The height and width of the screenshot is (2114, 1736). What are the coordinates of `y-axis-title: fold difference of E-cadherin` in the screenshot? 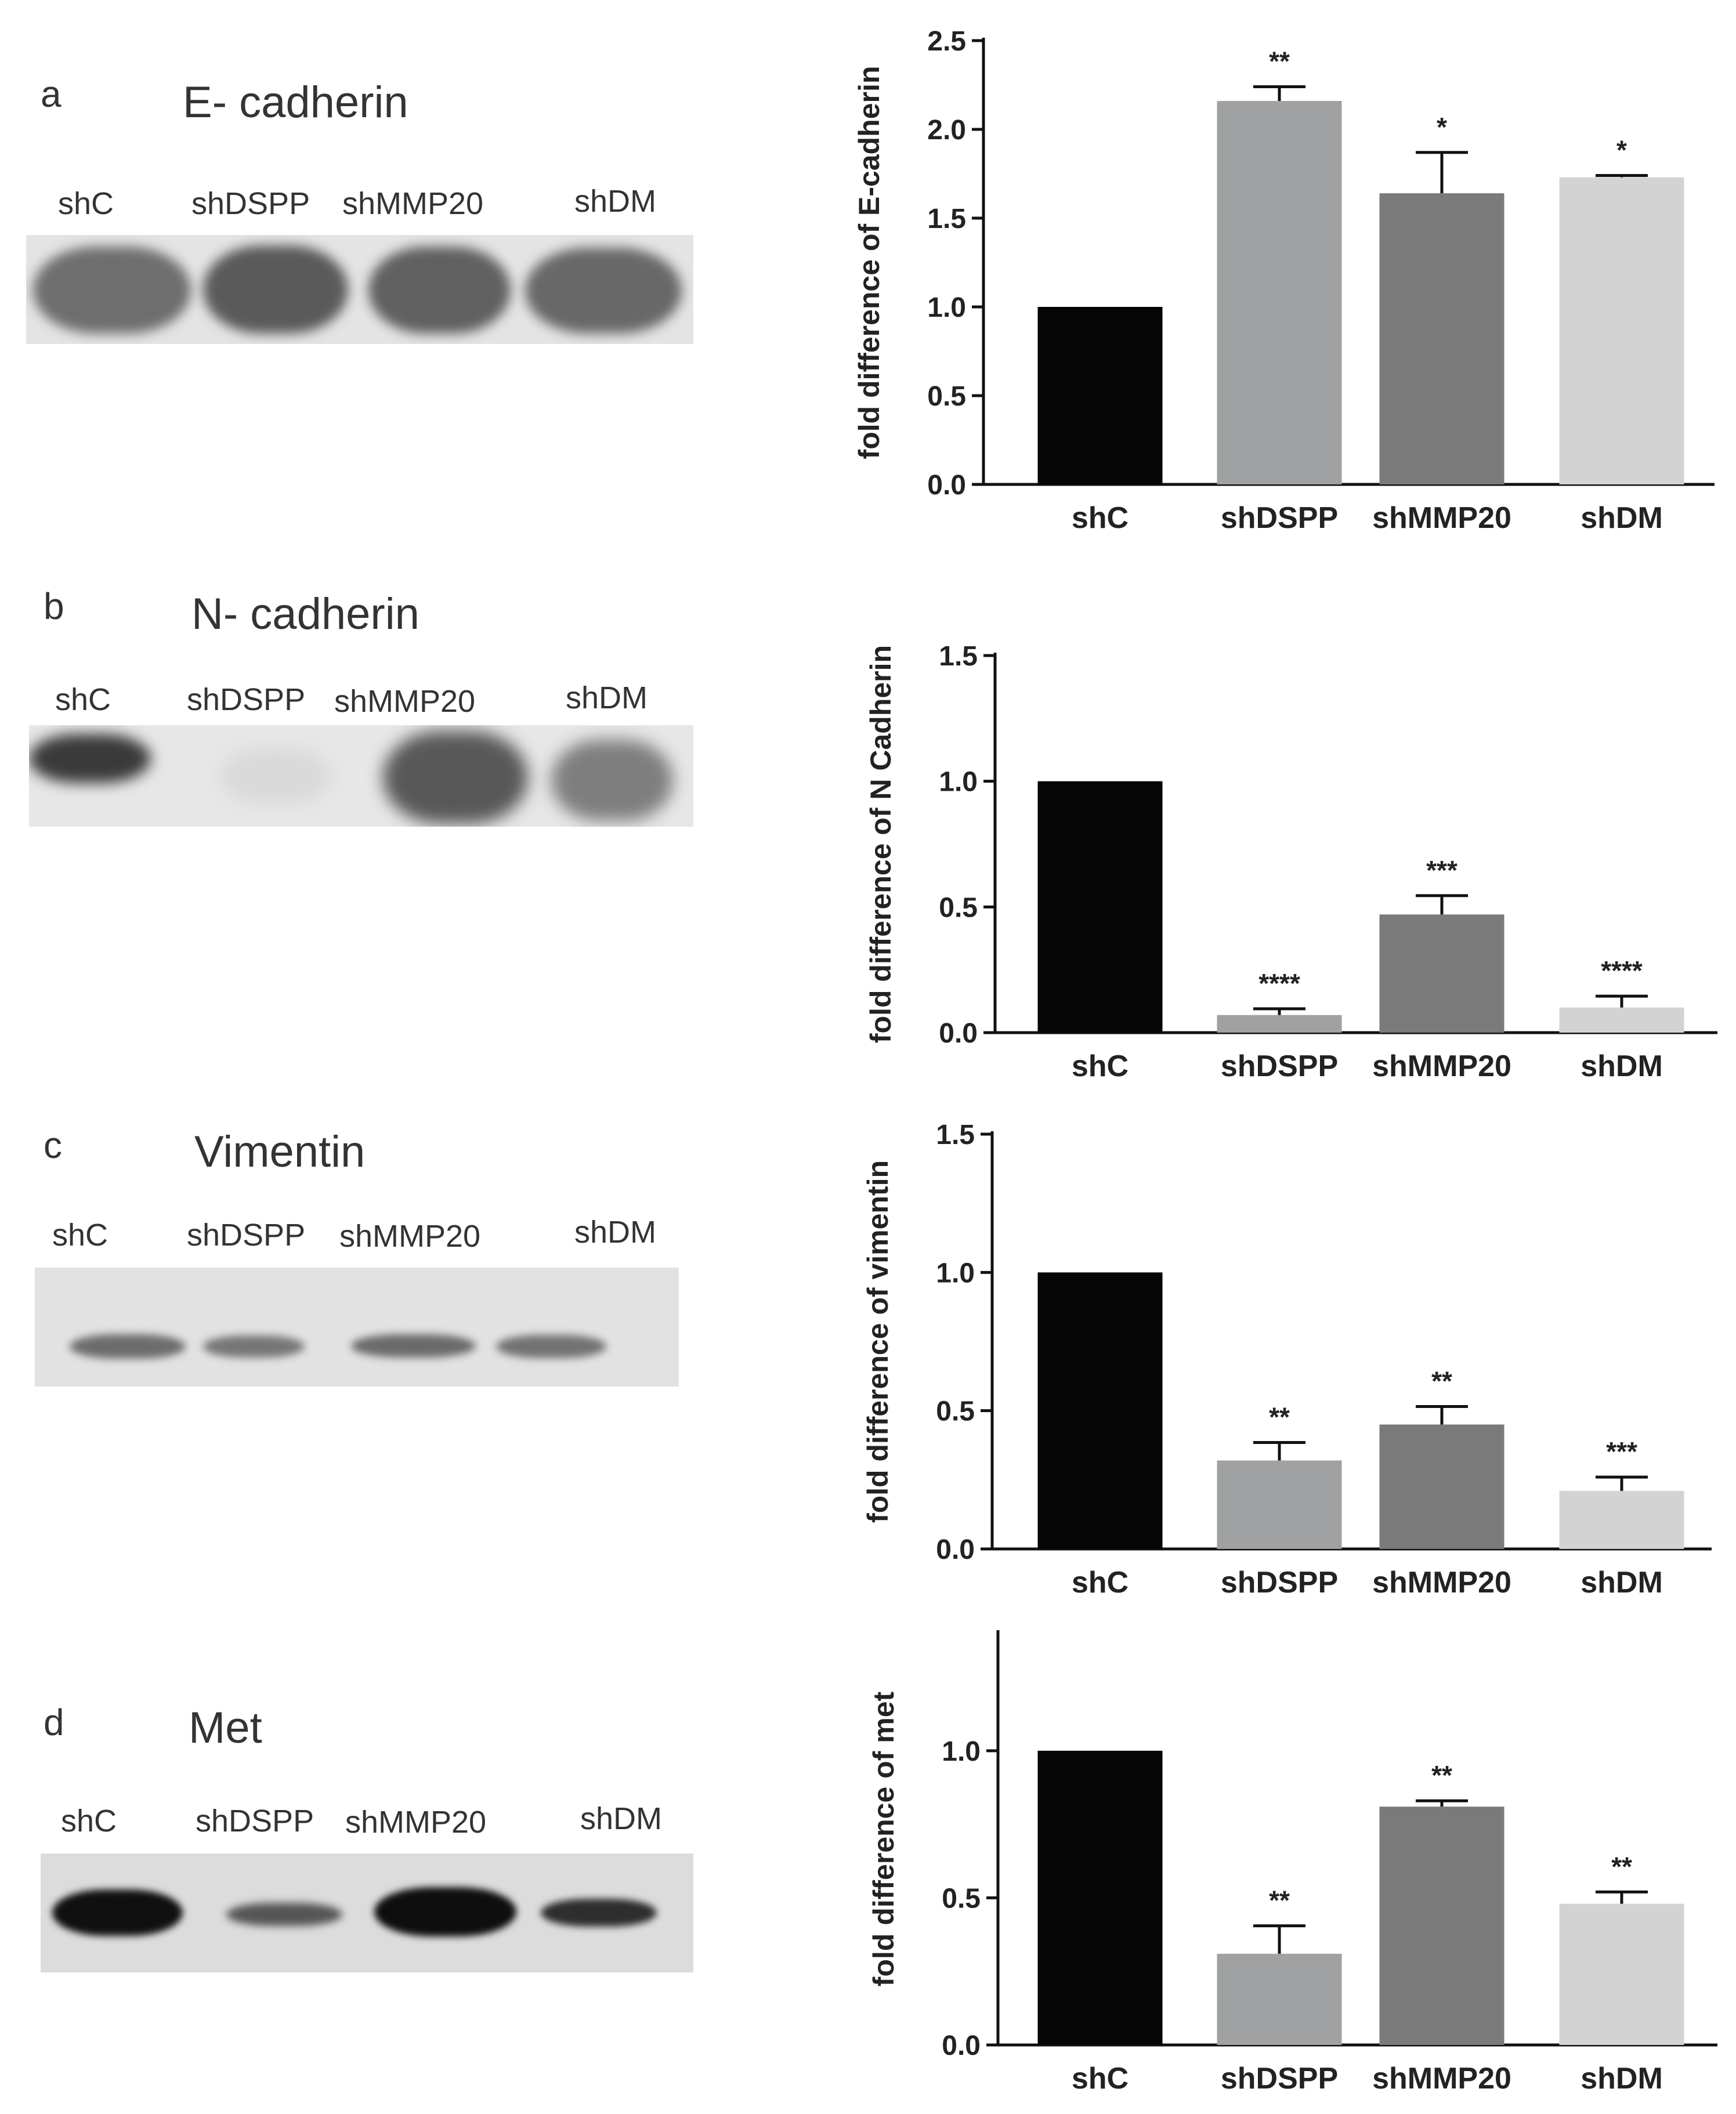 It's located at (869, 262).